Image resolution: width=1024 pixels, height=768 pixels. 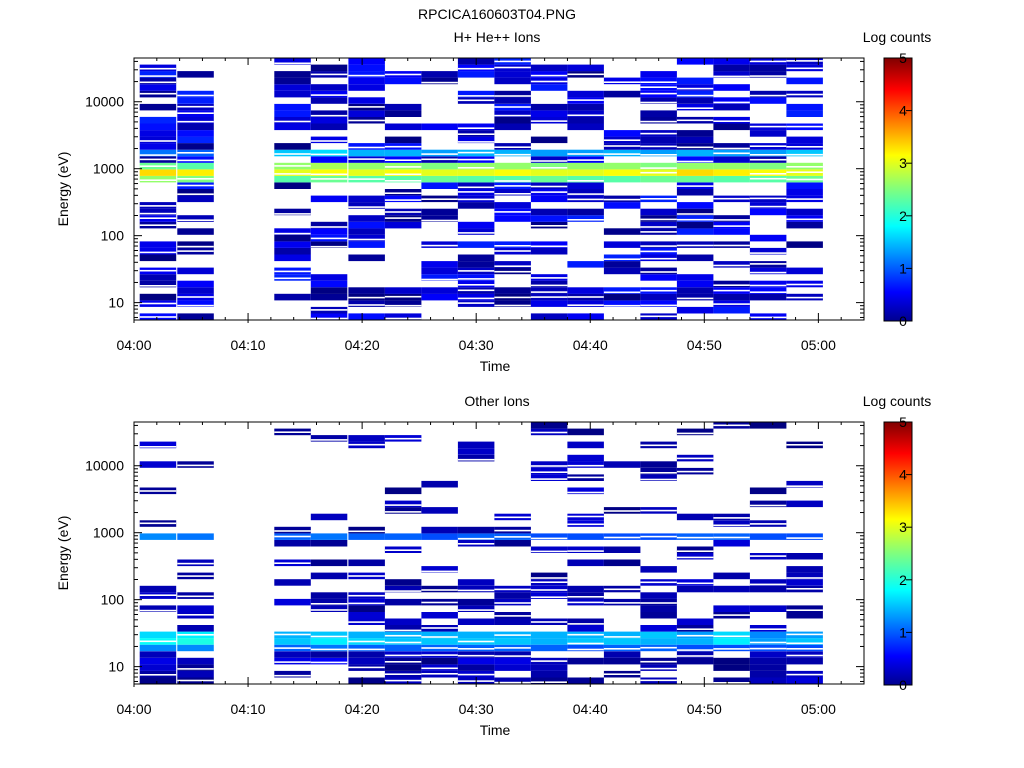 I want to click on colorbar-tick-label: 5, so click(x=903, y=58).